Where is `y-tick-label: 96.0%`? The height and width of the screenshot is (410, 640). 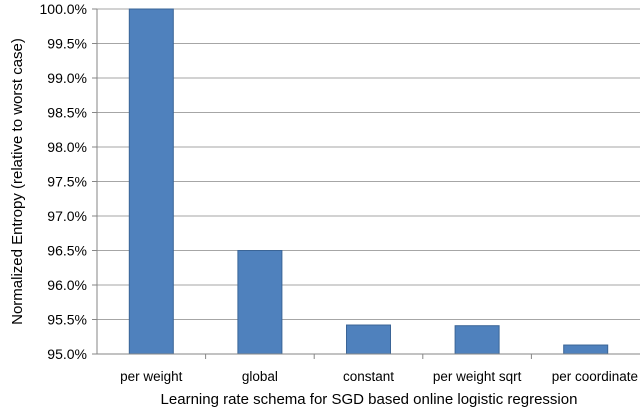
y-tick-label: 96.0% is located at coordinates (67, 285).